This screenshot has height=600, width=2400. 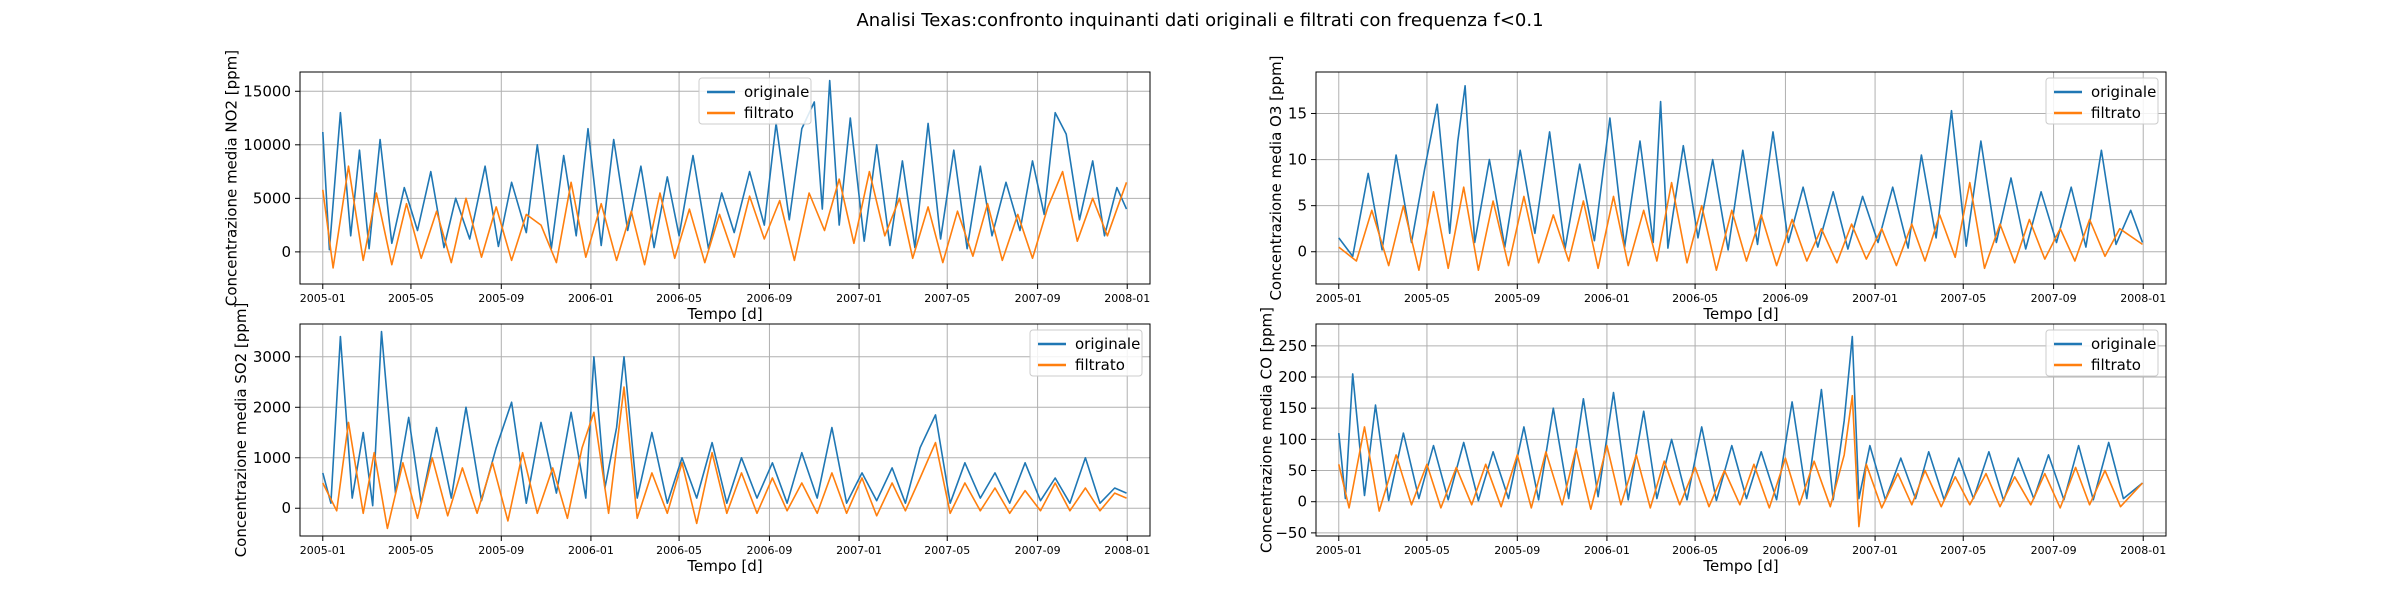 What do you see at coordinates (267, 91) in the screenshot?
I see `y-tick-label: 15000` at bounding box center [267, 91].